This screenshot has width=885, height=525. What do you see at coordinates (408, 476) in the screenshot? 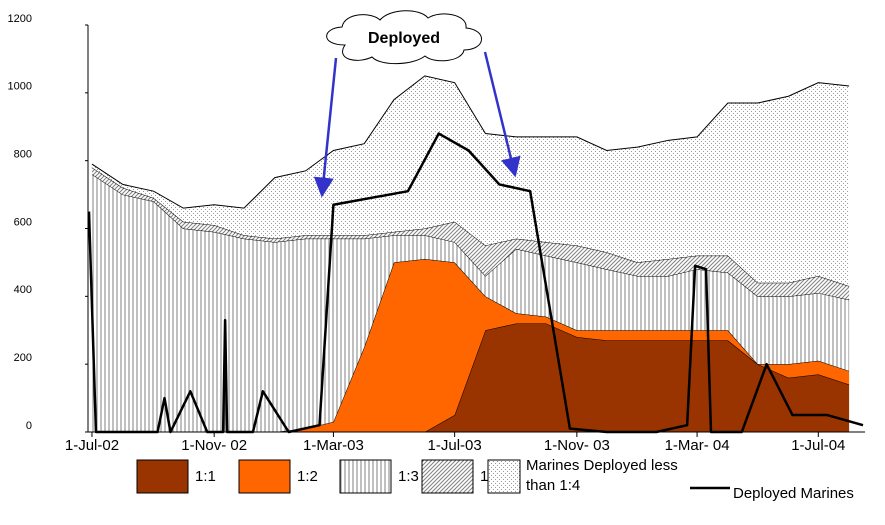
I see `legend-label: 1:3` at bounding box center [408, 476].